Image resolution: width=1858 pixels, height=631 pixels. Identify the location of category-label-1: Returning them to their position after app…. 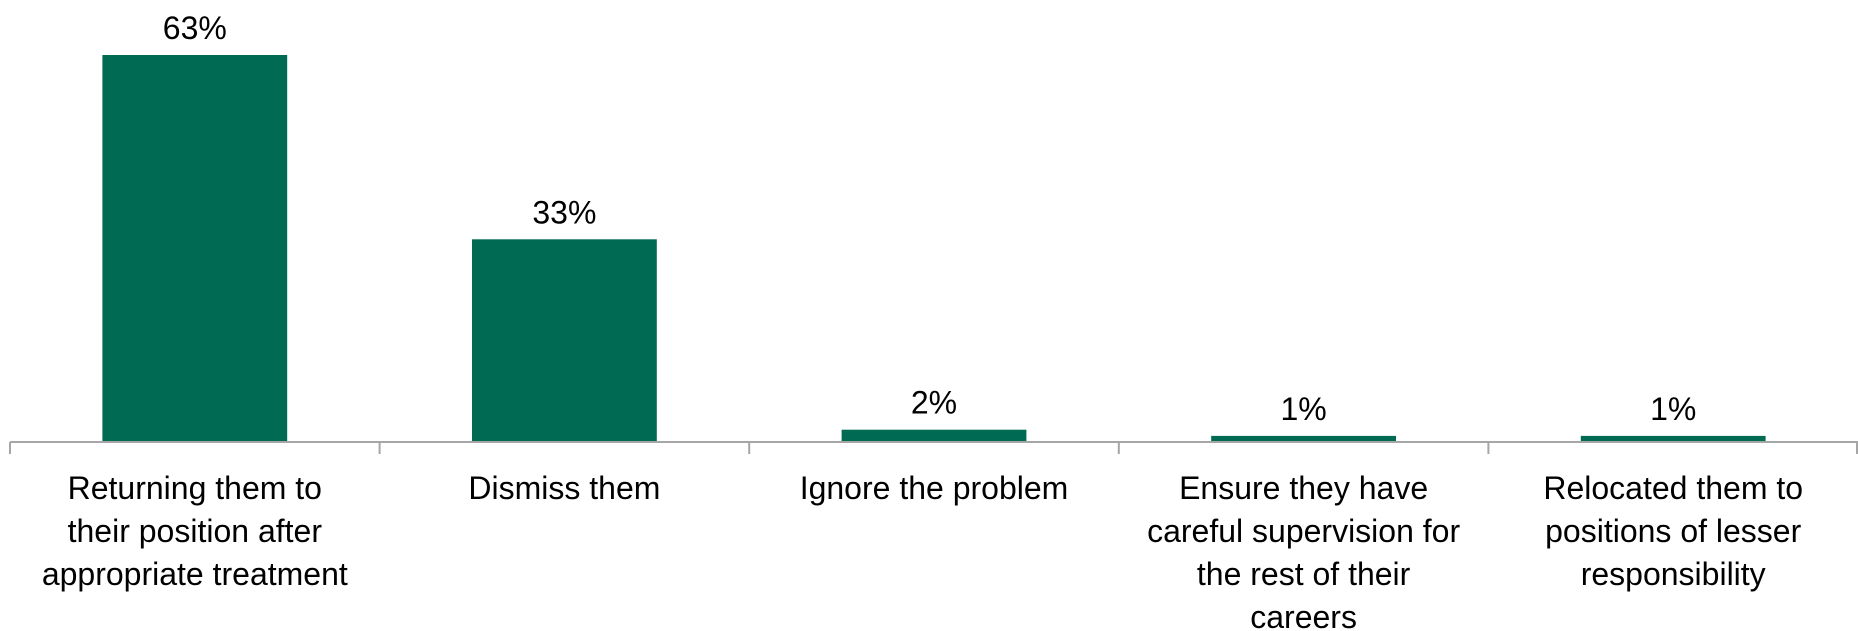
(195, 531).